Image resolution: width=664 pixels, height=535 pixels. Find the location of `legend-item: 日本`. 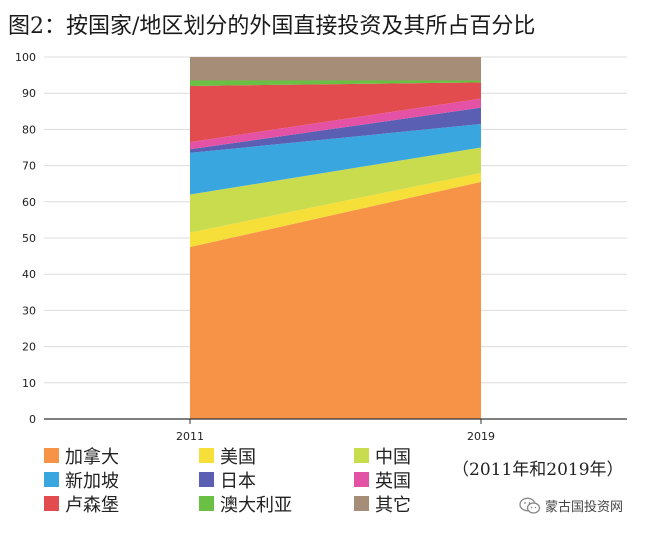

legend-item: 日本 is located at coordinates (276, 480).